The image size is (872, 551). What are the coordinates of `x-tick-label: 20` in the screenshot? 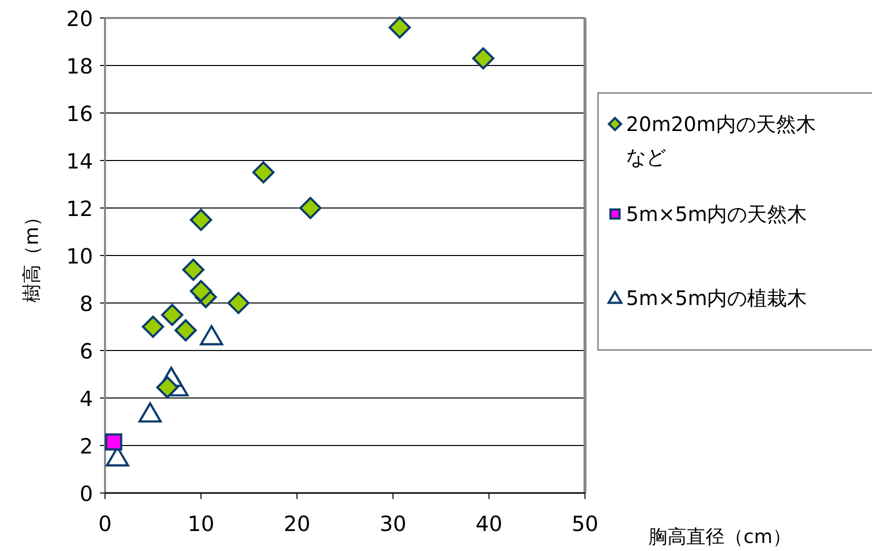 It's located at (297, 524).